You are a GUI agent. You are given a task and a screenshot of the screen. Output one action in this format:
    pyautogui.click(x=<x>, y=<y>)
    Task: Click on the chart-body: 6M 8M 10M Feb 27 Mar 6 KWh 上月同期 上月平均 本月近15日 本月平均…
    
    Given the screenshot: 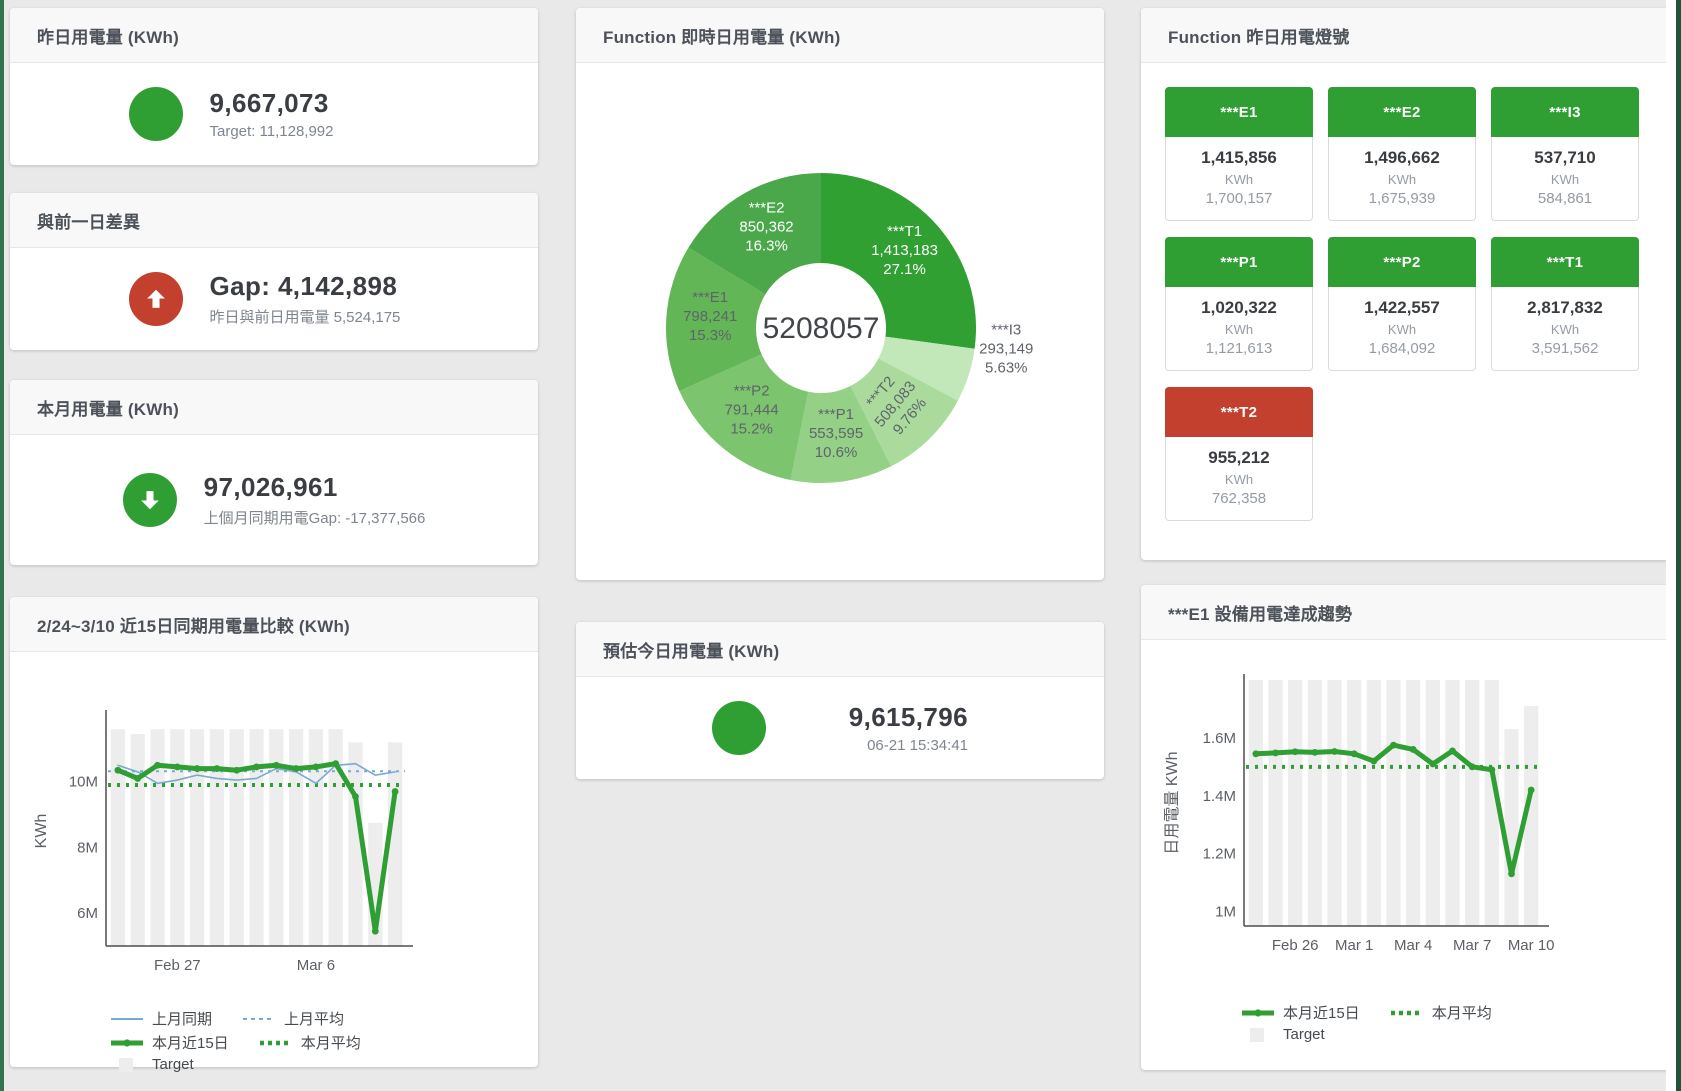 What is the action you would take?
    pyautogui.click(x=274, y=896)
    